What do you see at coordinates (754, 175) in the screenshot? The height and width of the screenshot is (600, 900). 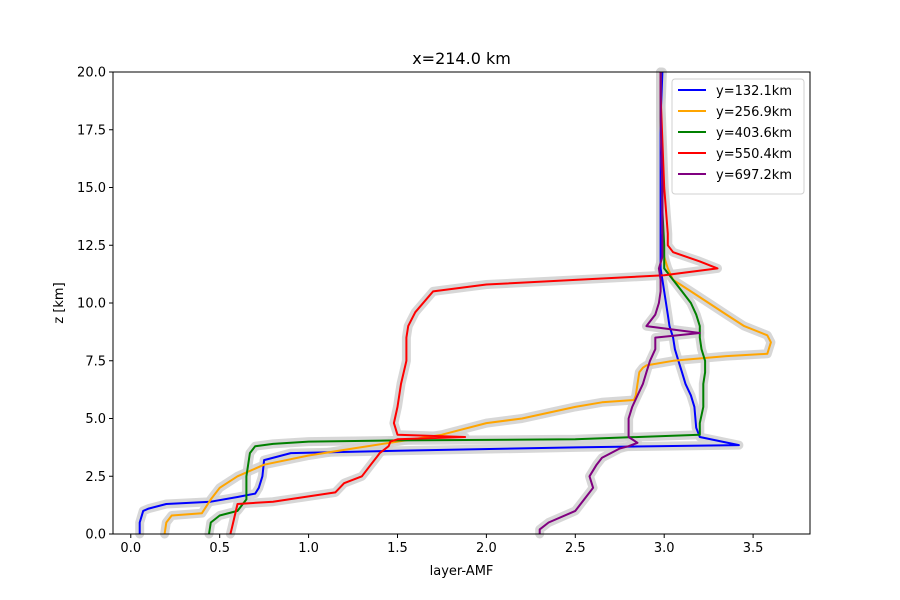 I see `legend-label: y=697.2km` at bounding box center [754, 175].